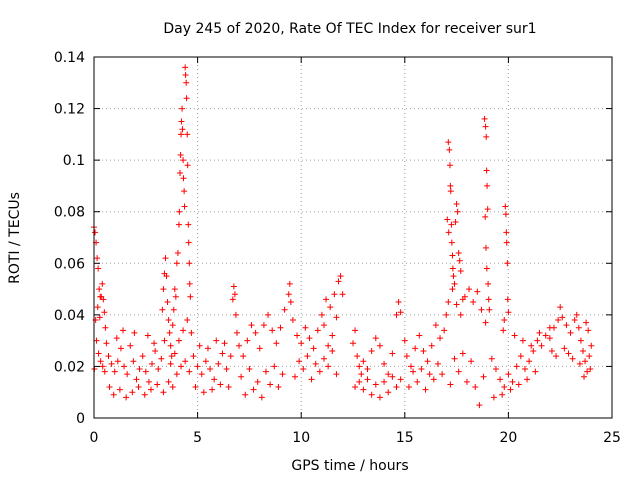  Describe the element at coordinates (197, 438) in the screenshot. I see `x-tick-label: 5` at that location.